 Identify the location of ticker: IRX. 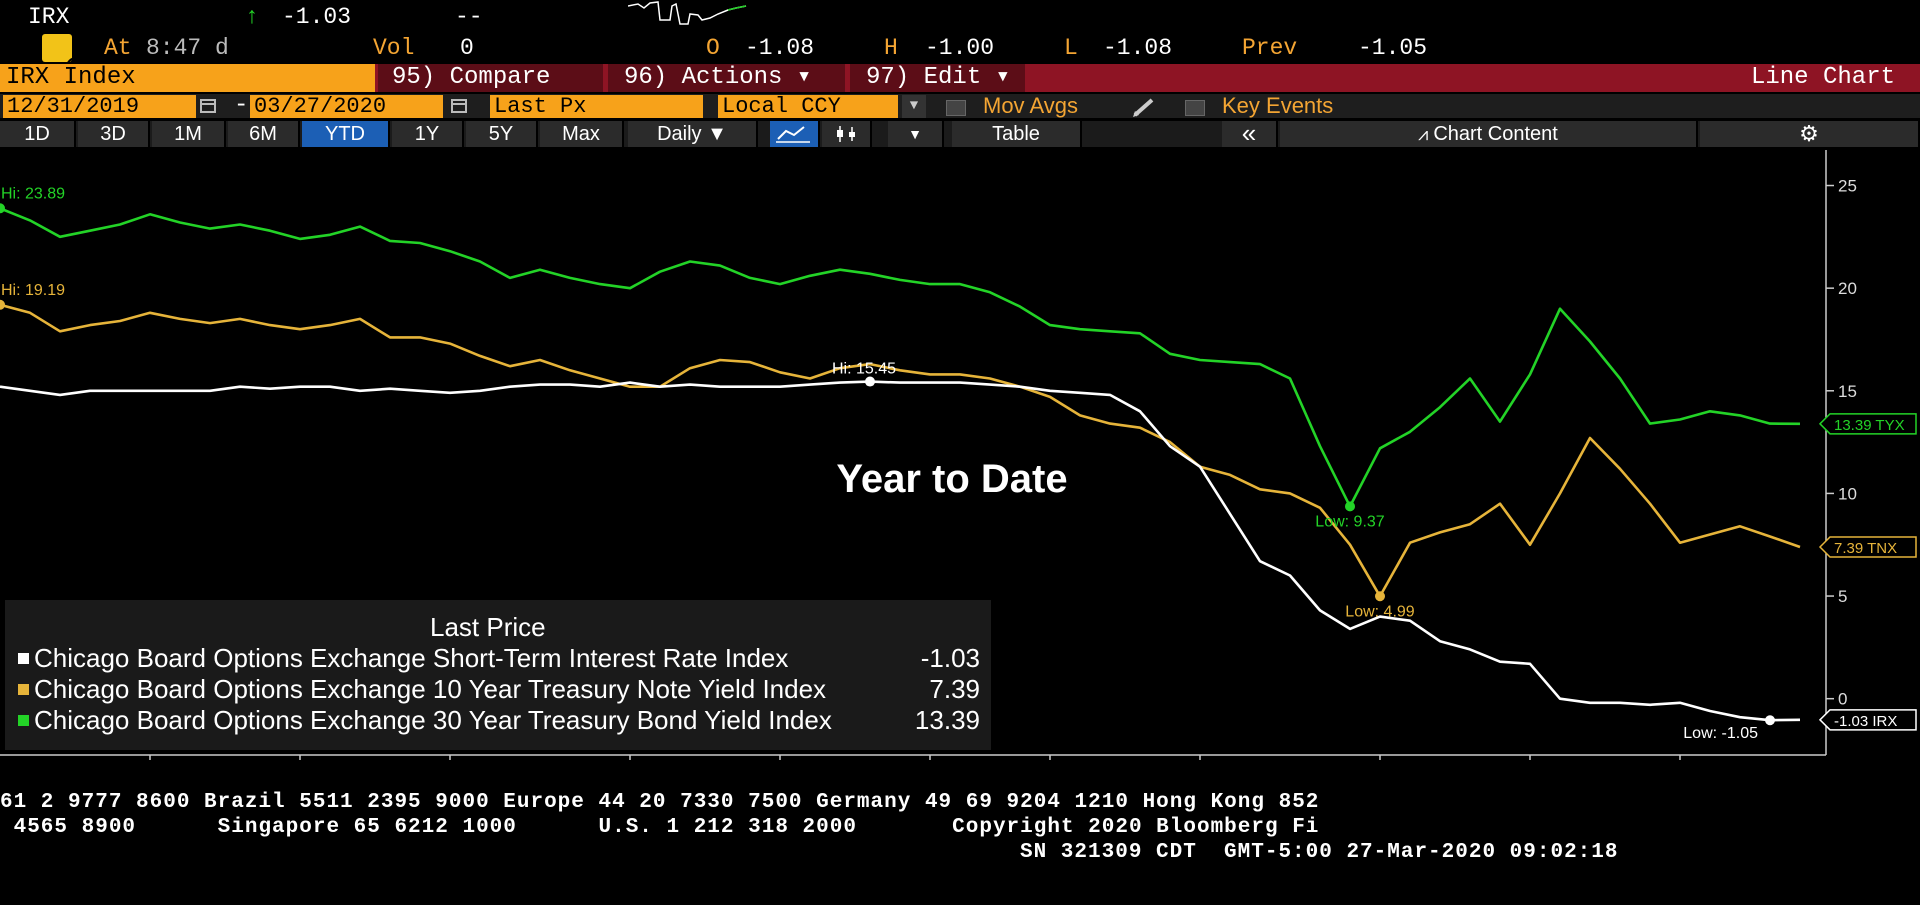
(49, 17).